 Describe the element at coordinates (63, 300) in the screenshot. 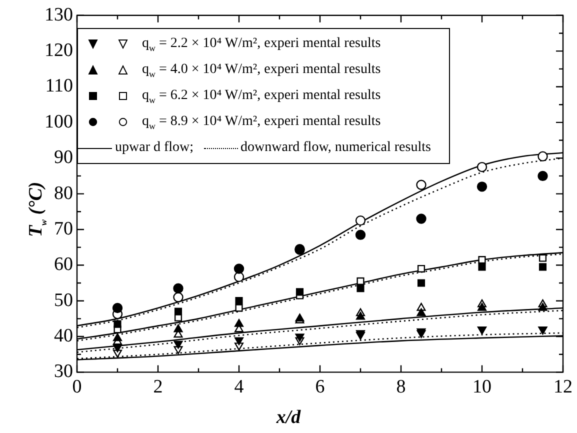

I see `y-tick-label: 50` at that location.